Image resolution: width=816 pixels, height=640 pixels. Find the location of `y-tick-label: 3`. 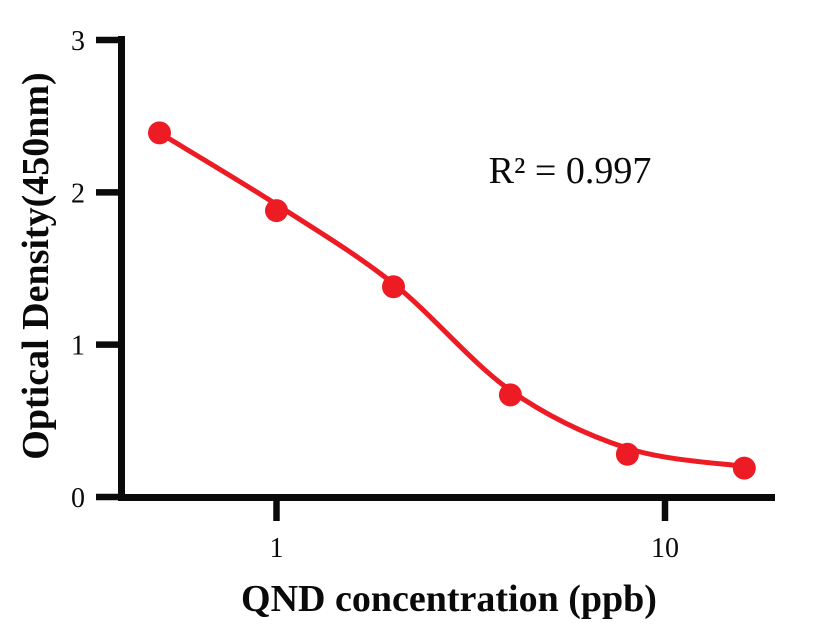

y-tick-label: 3 is located at coordinates (78, 41).